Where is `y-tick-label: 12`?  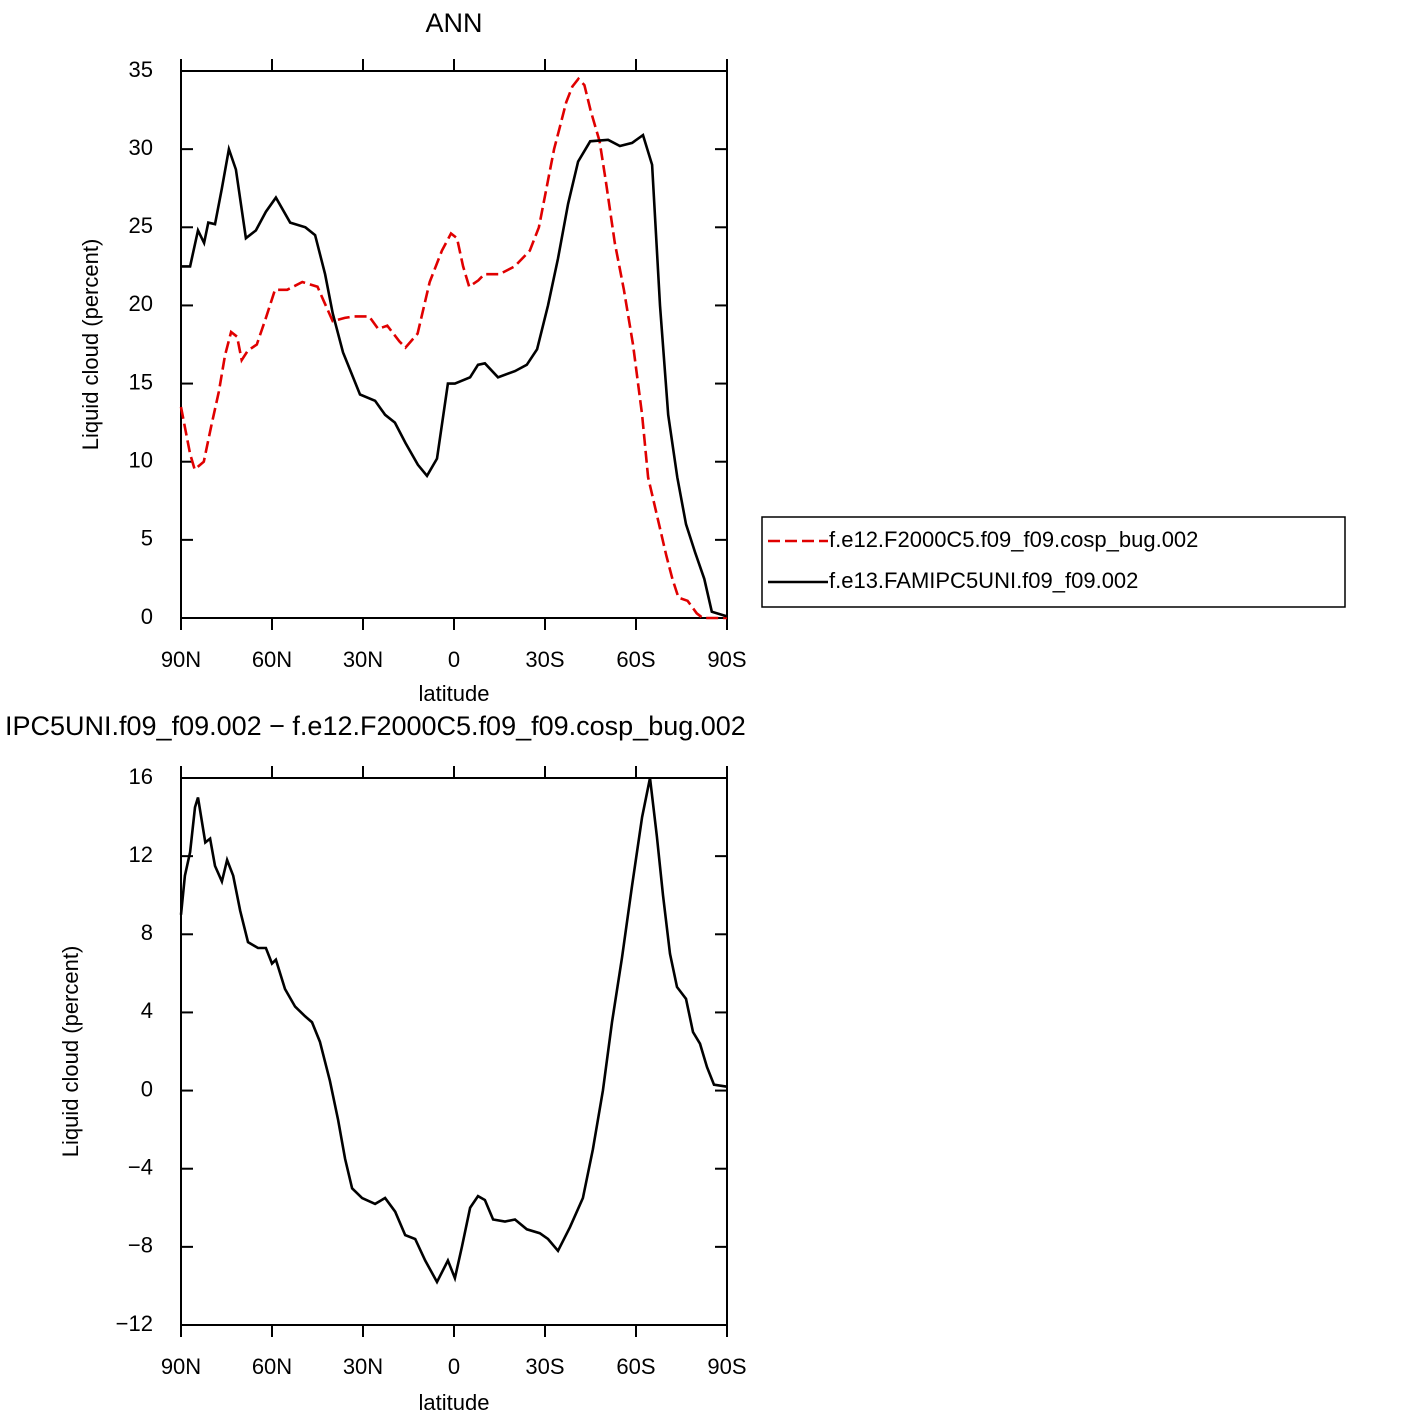
y-tick-label: 12 is located at coordinates (141, 854).